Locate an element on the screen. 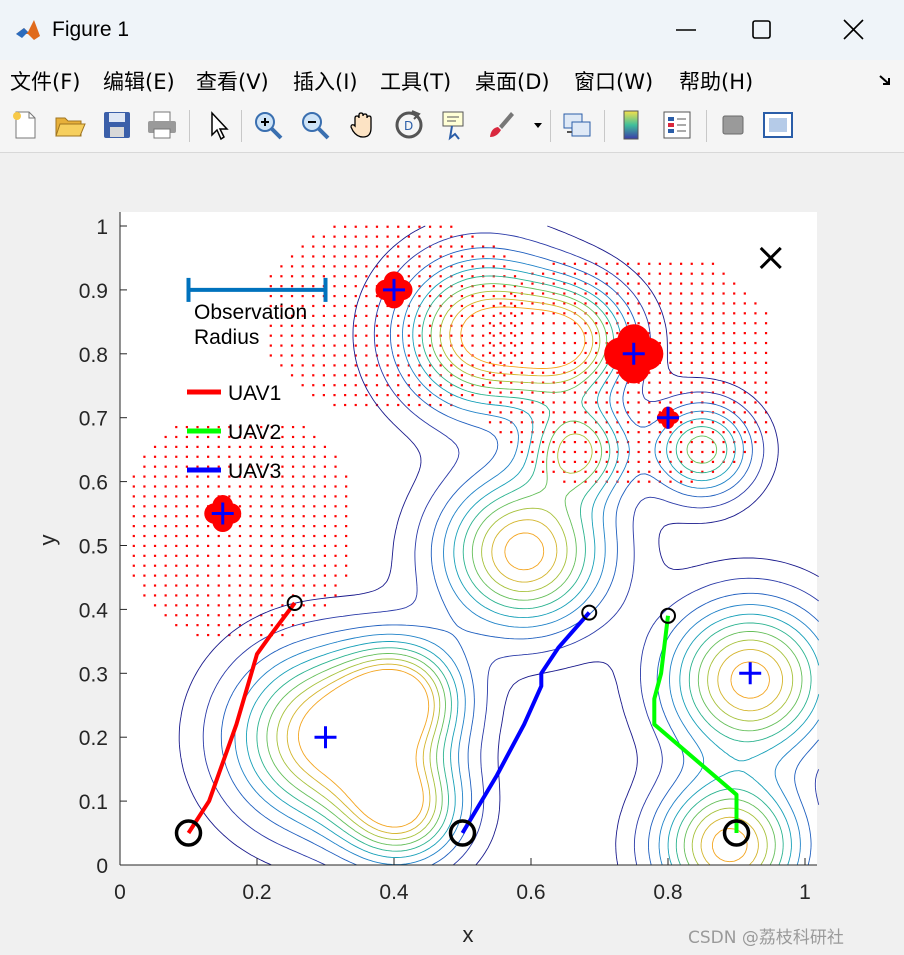  show-plot-tools-icon is located at coordinates (778, 125).